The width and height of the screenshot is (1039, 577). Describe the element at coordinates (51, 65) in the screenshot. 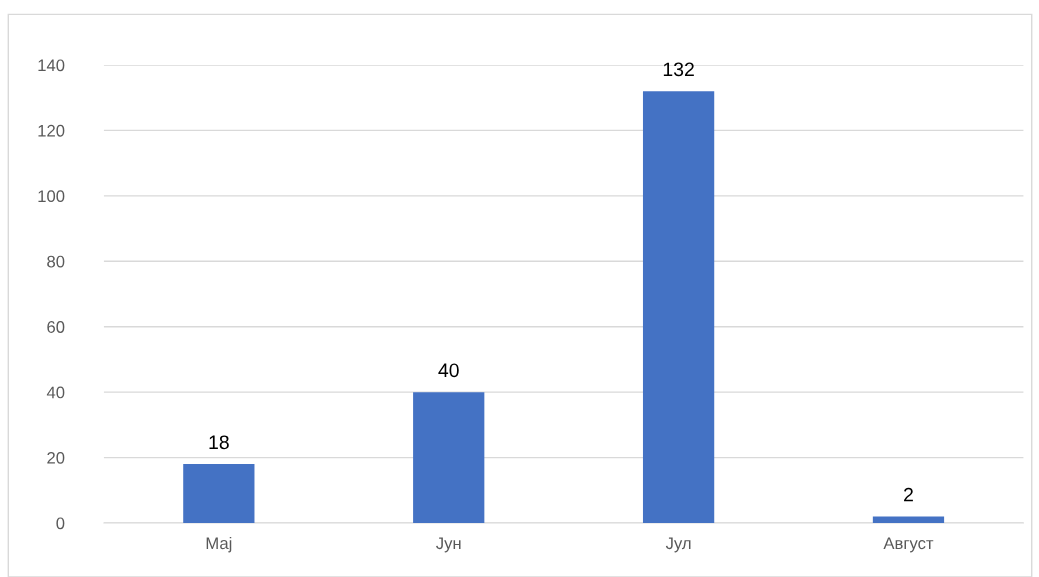

I see `y-tick-label: 140` at that location.